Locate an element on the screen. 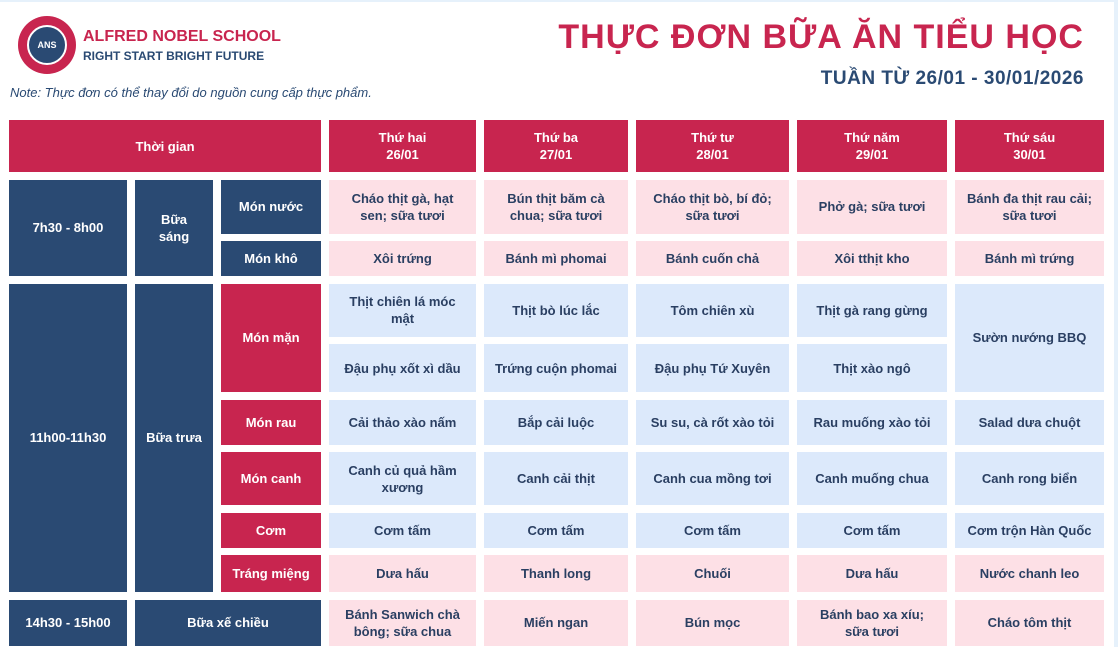 This screenshot has width=1118, height=647. menu-cell: Tôm chiên xù is located at coordinates (712, 310).